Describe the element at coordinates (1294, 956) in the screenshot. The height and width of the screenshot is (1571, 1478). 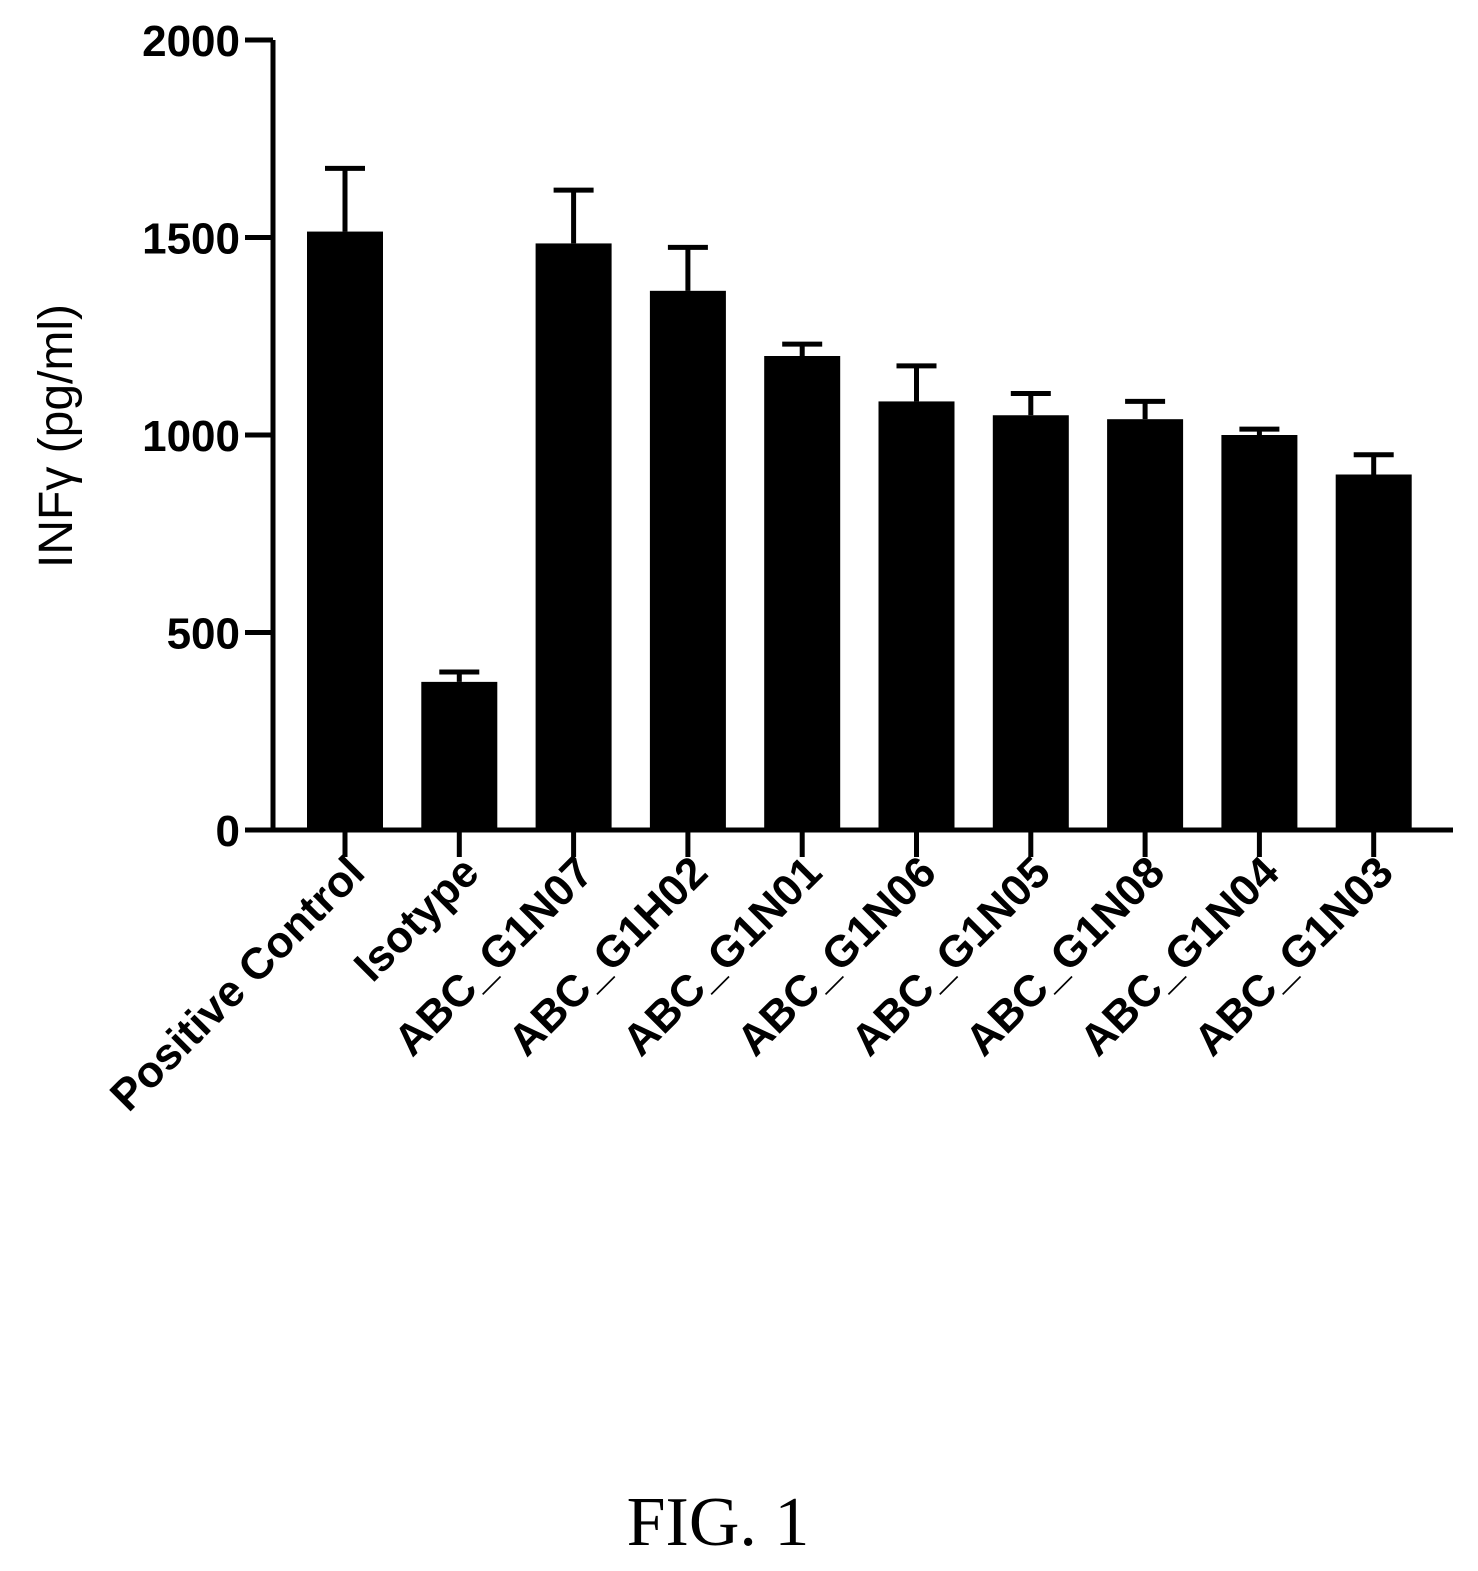
I see `x-tick-label-abc-g1n03: ABC_G1N03` at that location.